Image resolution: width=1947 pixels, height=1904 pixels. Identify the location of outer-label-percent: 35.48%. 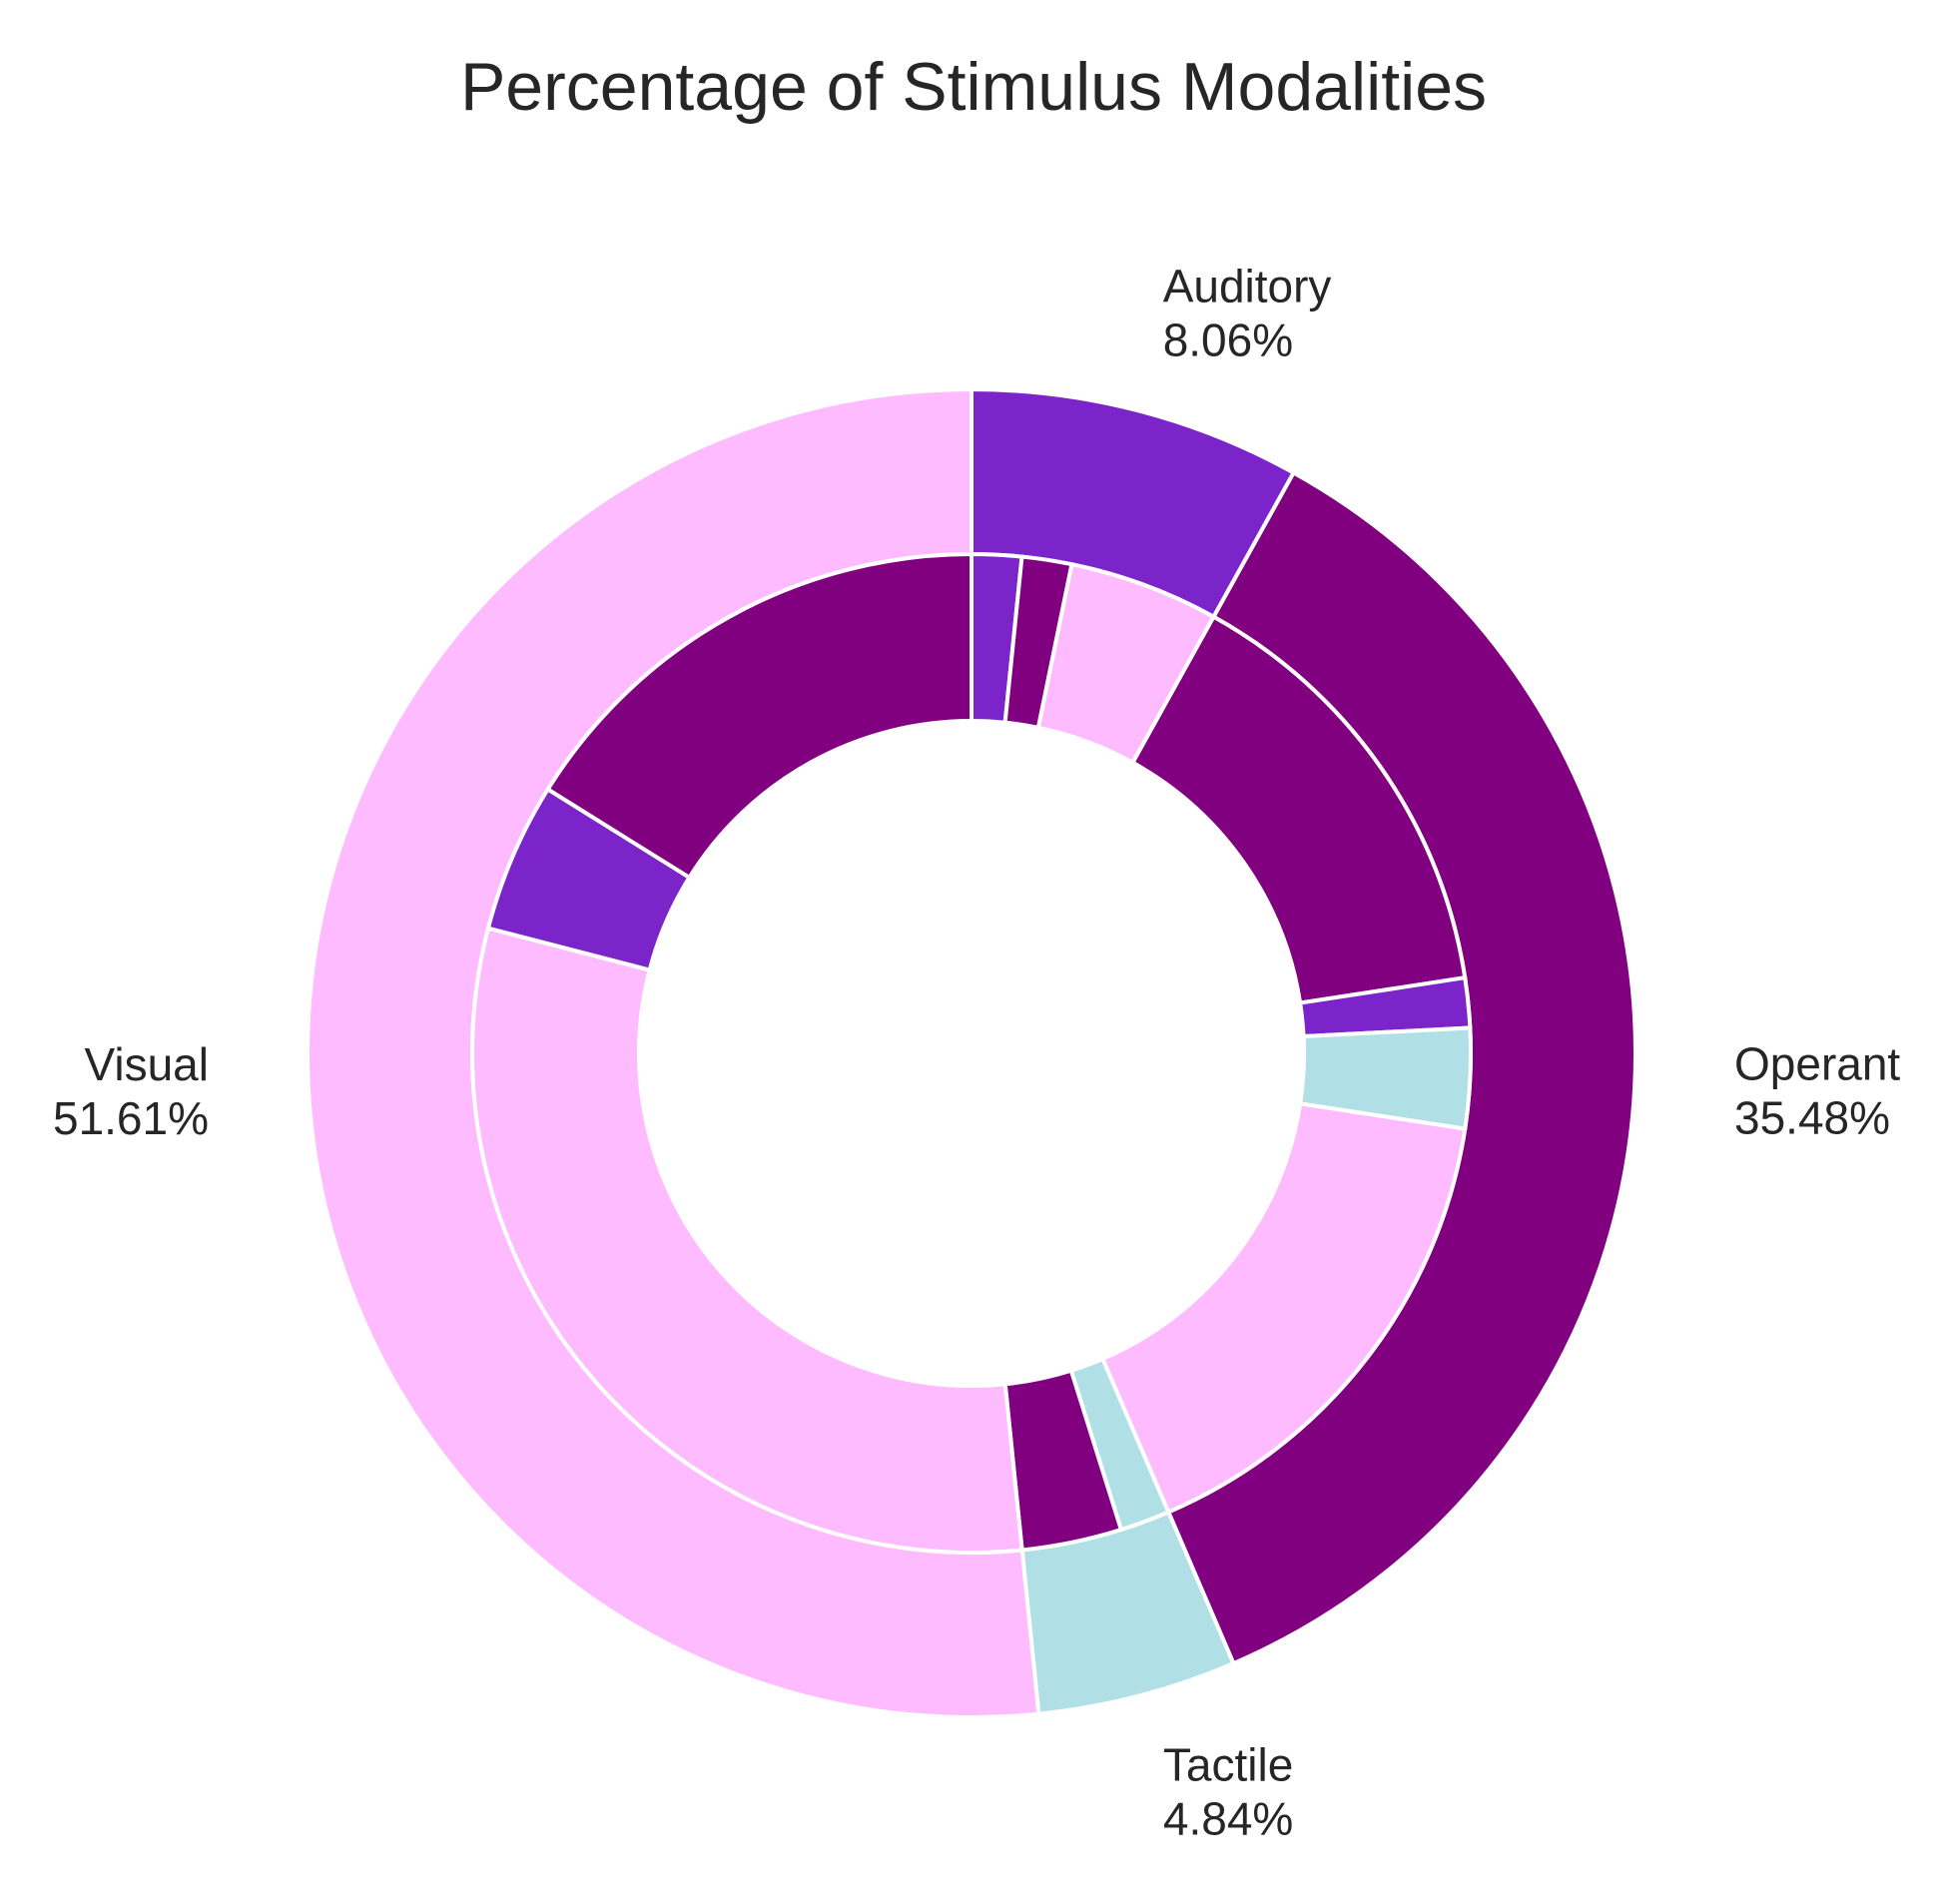
(1812, 1118).